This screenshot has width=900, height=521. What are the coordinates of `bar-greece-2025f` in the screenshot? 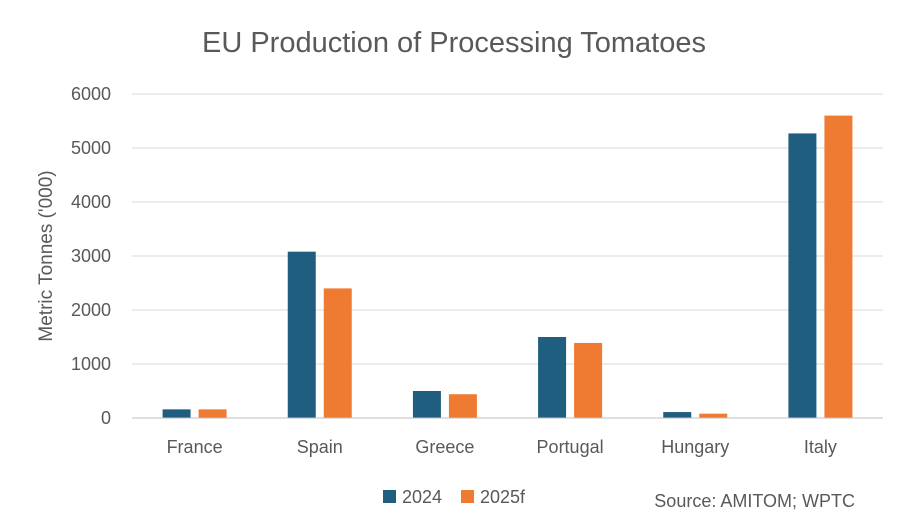 It's located at (462, 406).